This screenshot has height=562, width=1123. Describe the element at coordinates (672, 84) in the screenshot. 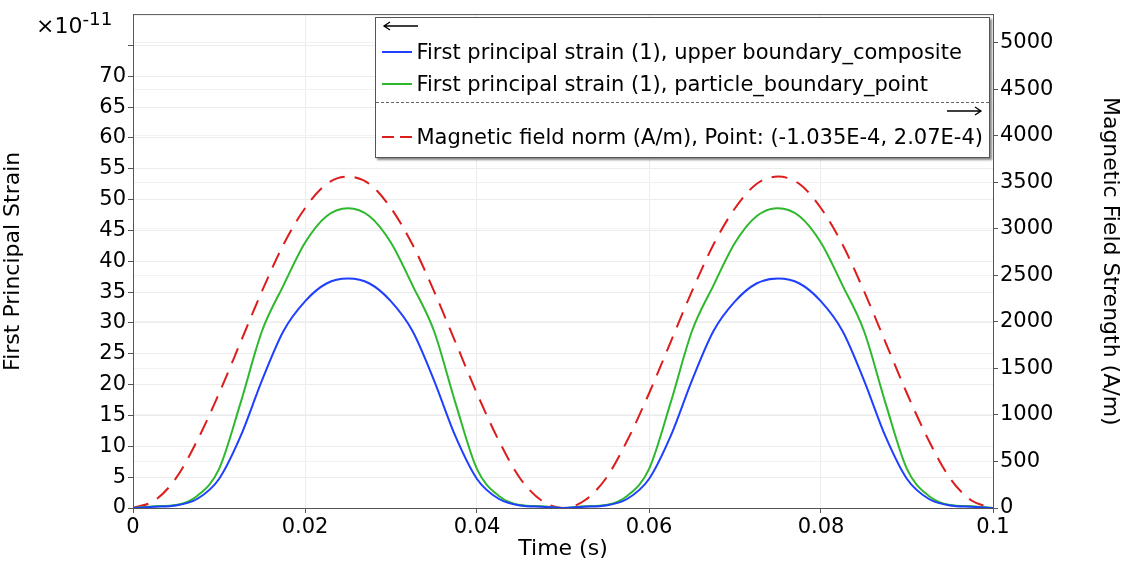

I see `legend-label: First principal strain (1), particle_boundary_point` at that location.